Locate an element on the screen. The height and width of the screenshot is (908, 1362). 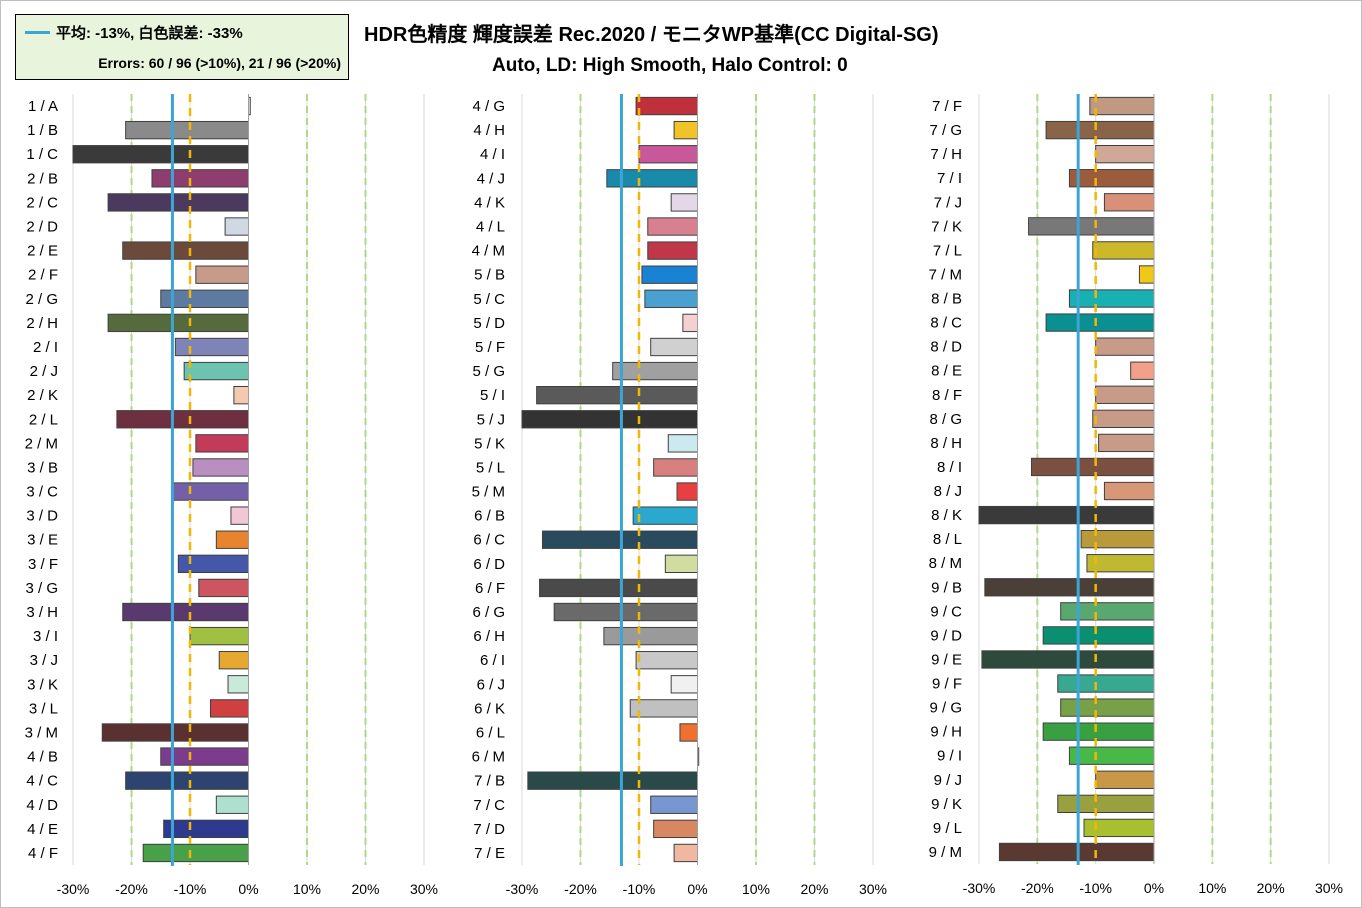
category-label: 3 / L is located at coordinates (43, 708).